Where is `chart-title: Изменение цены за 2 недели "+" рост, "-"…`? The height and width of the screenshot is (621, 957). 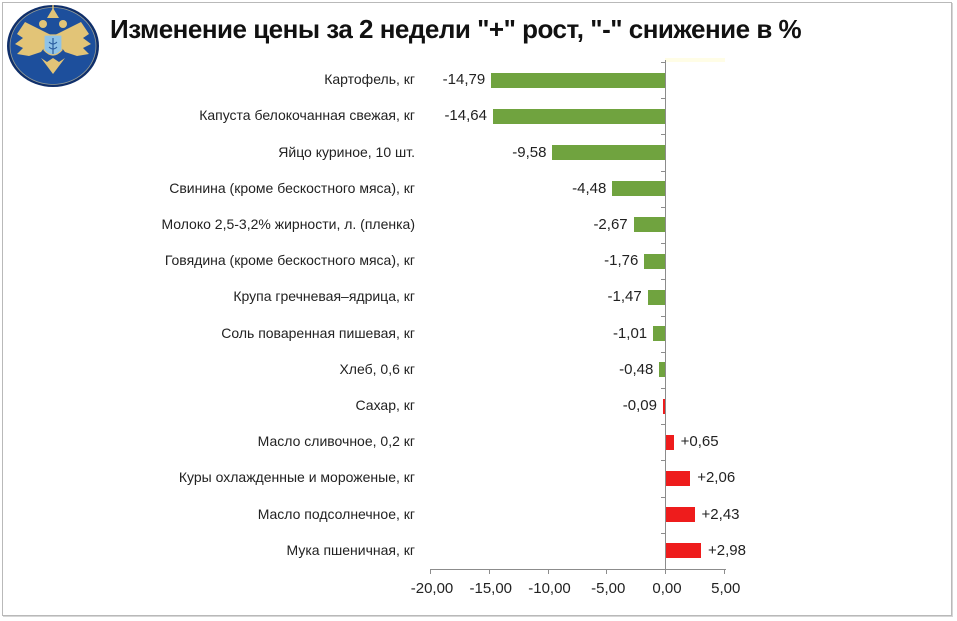
chart-title: Изменение цены за 2 недели "+" рост, "-"… is located at coordinates (456, 29).